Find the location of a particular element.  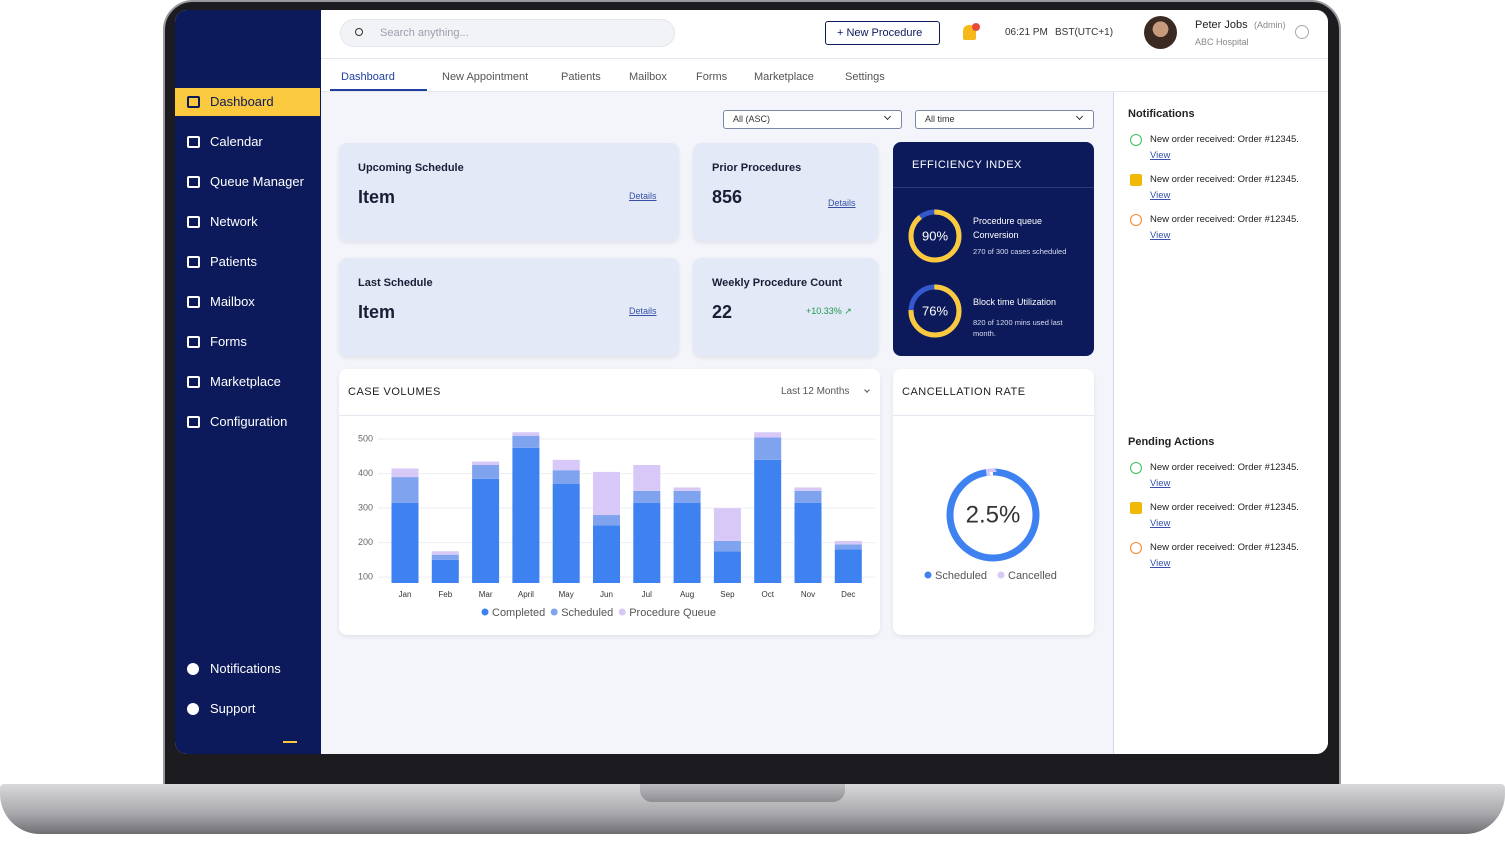

new-procedure-label: + New Procedure is located at coordinates (880, 33).